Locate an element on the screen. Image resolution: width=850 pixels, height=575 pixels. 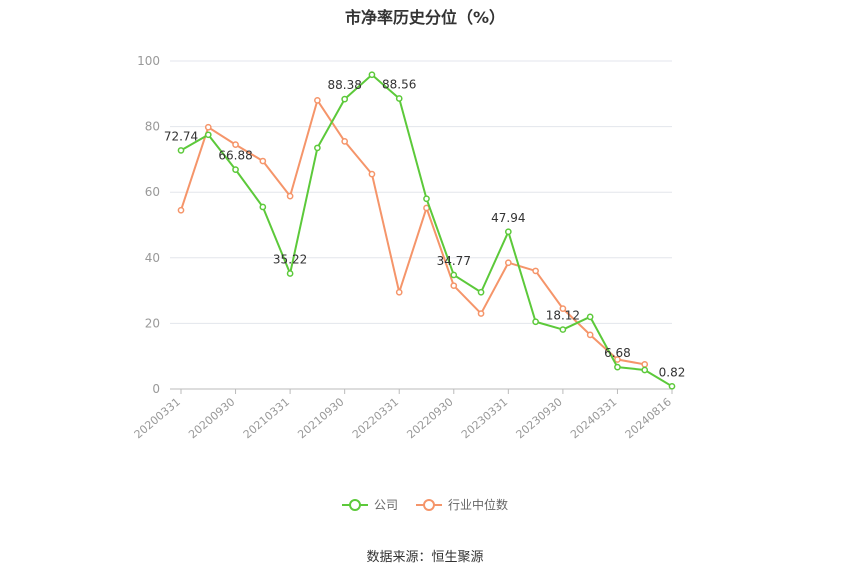
data-label: 88.56 is located at coordinates (399, 85).